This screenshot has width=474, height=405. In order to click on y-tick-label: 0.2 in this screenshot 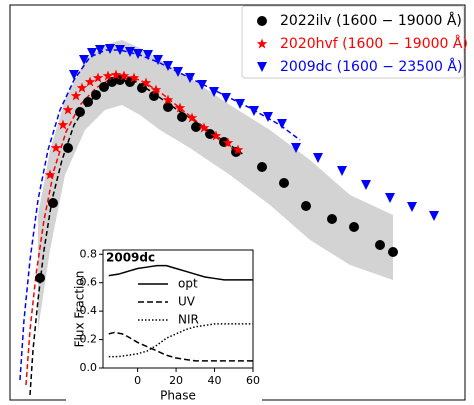, I will do `click(89, 339)`.